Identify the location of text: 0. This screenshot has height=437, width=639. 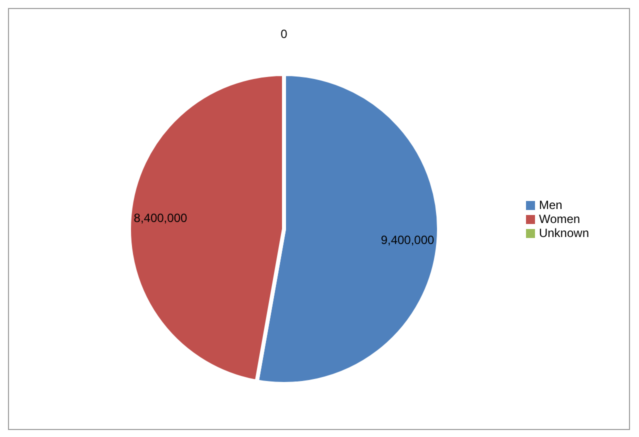
(284, 34).